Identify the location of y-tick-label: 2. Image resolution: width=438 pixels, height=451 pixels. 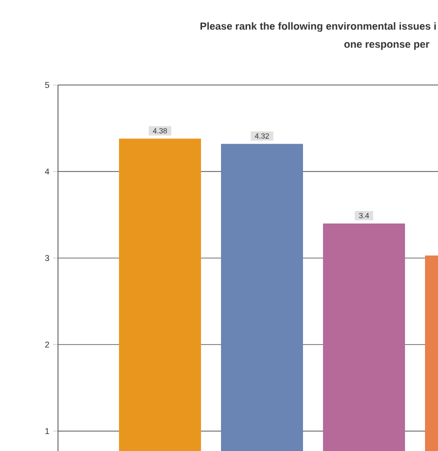
(47, 345).